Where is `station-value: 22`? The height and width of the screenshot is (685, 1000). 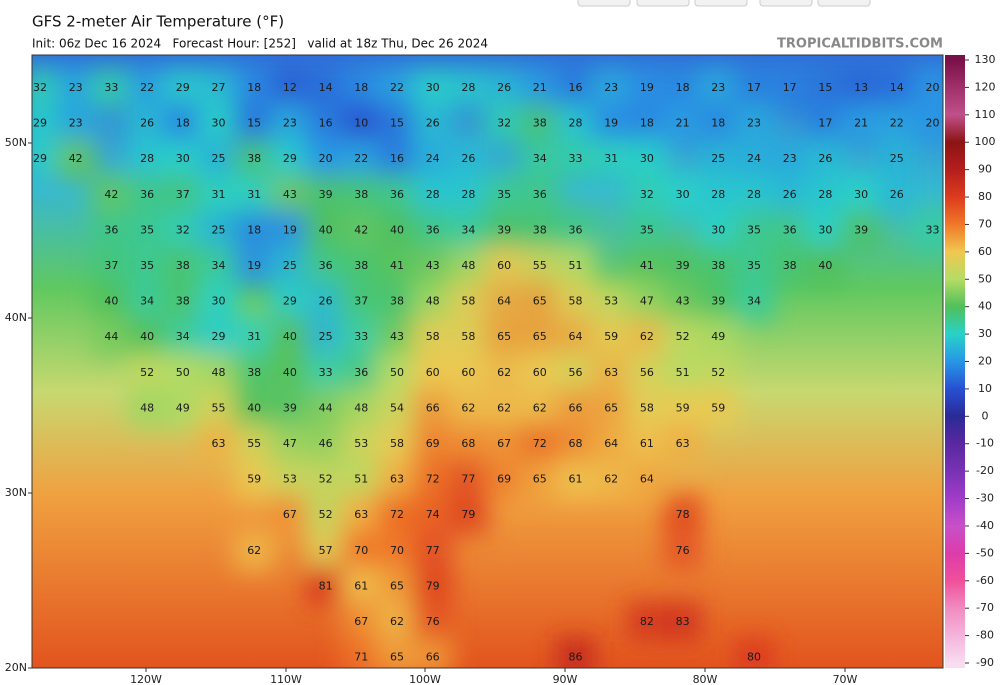
station-value: 22 is located at coordinates (361, 158).